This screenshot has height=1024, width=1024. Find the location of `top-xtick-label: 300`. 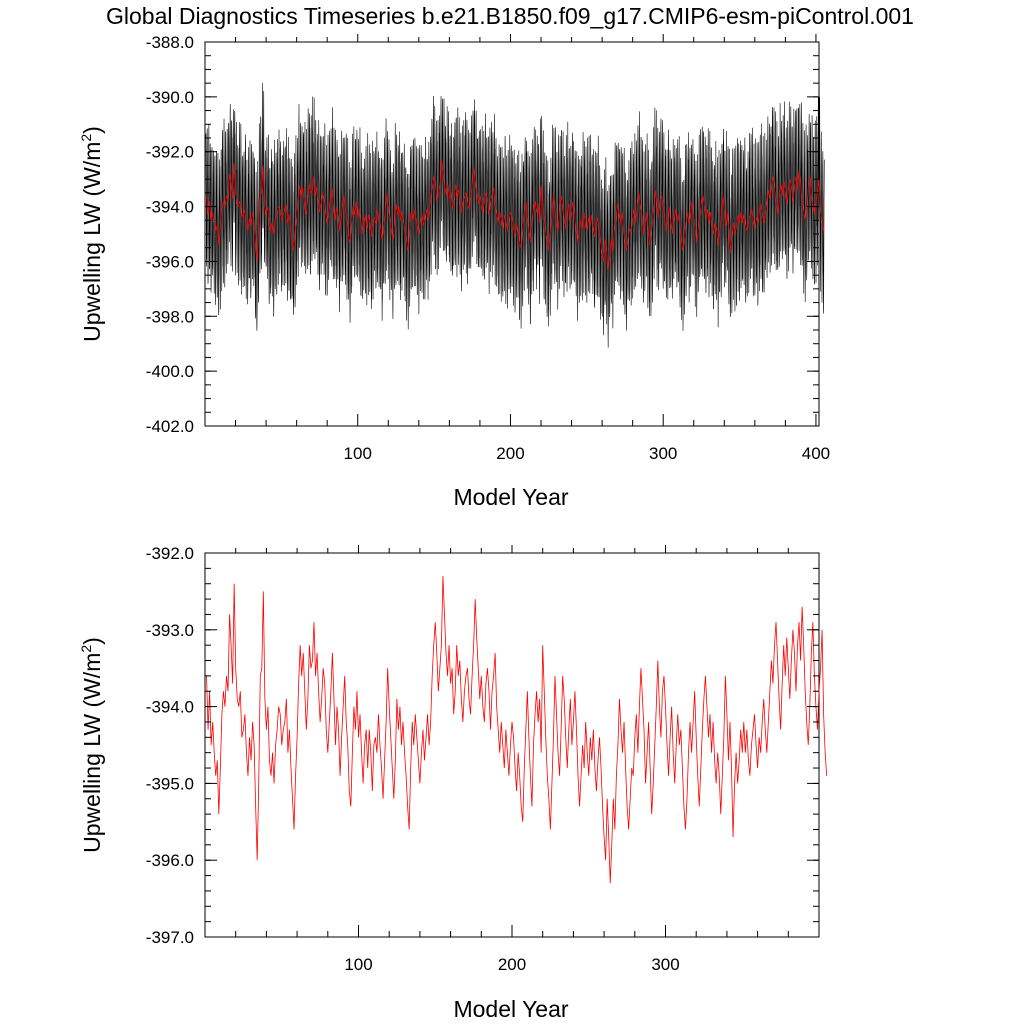

top-xtick-label: 300 is located at coordinates (663, 453).